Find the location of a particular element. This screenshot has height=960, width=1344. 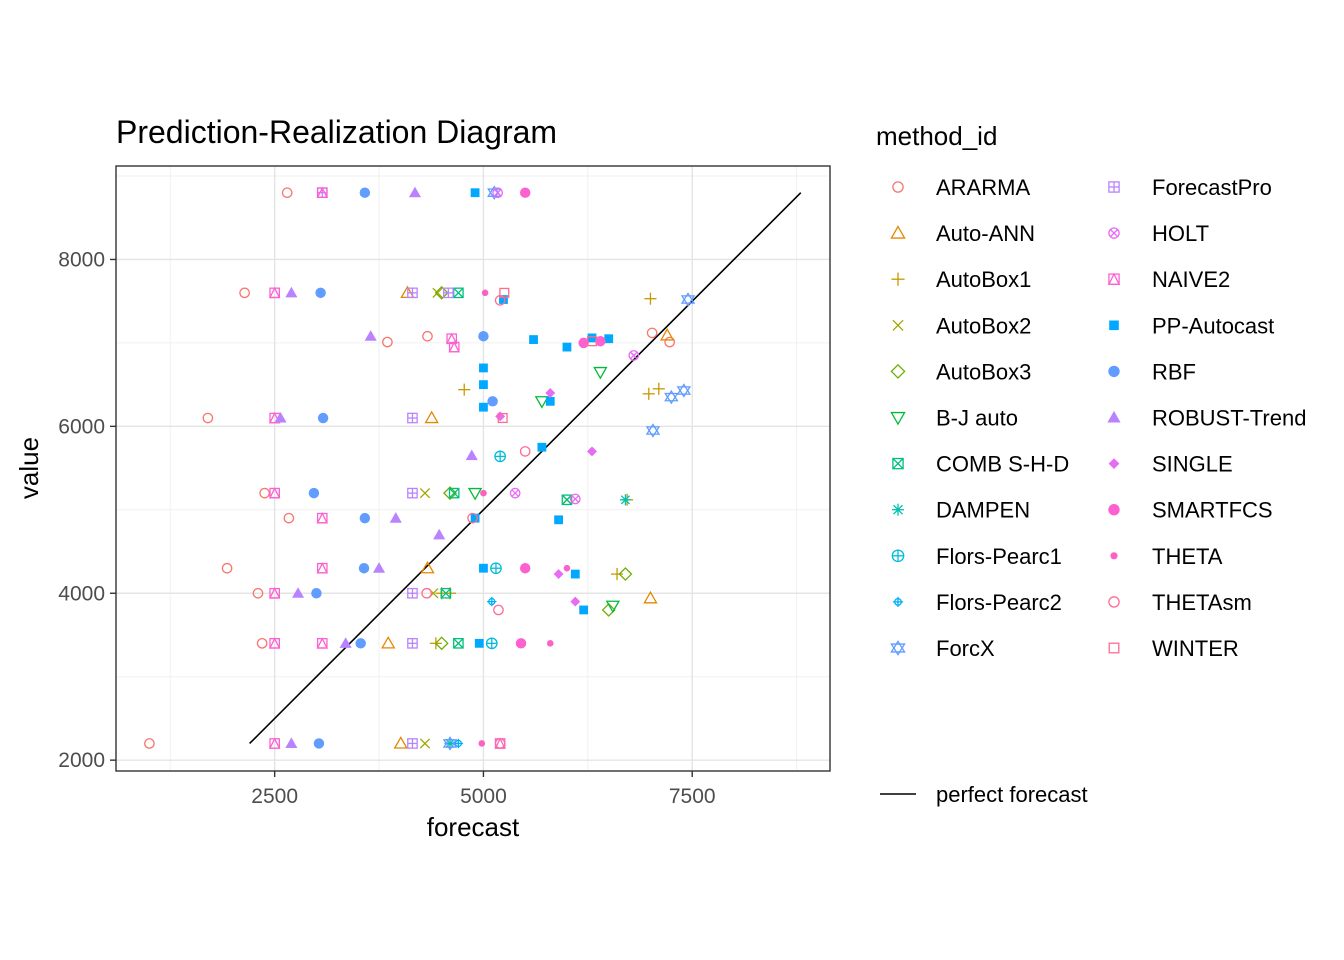

legend-reference-line: perfect forecast is located at coordinates (984, 794).